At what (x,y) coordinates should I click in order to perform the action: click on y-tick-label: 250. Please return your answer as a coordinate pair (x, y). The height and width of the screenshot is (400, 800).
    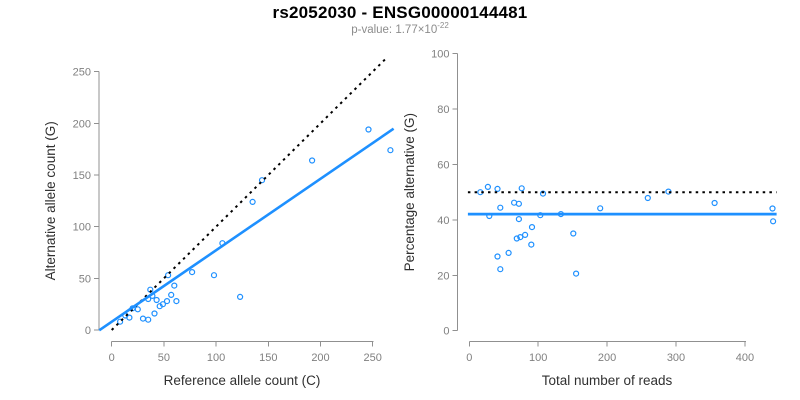
    Looking at the image, I should click on (82, 73).